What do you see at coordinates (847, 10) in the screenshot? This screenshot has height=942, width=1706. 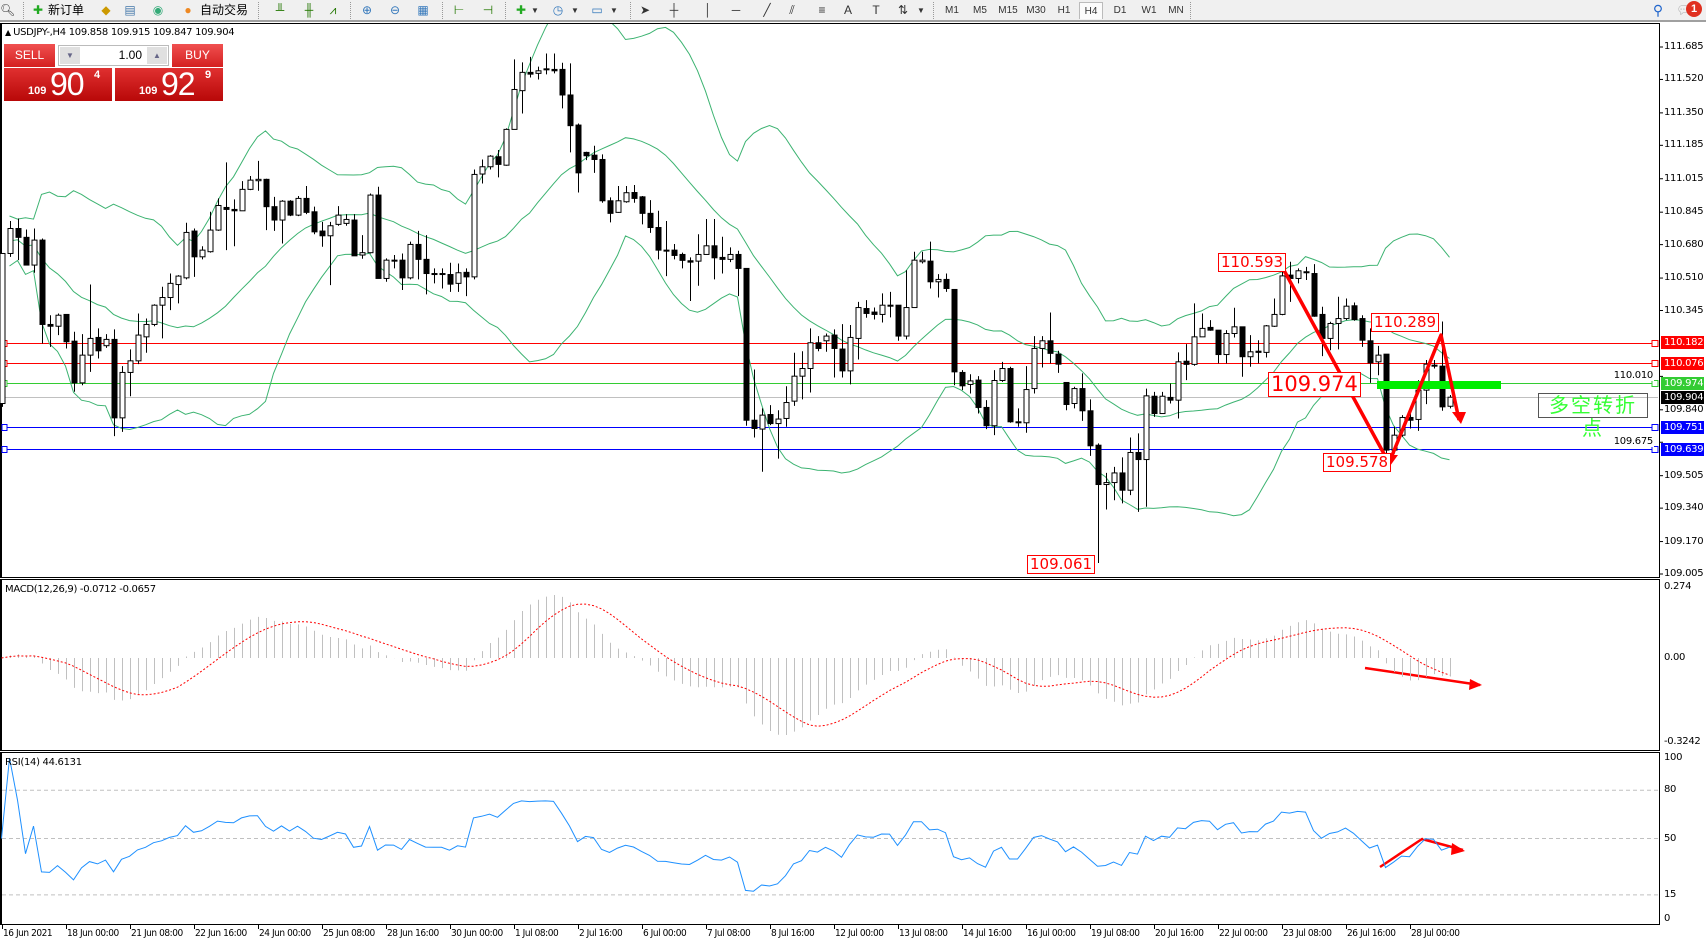 I see `text-icon: A` at bounding box center [847, 10].